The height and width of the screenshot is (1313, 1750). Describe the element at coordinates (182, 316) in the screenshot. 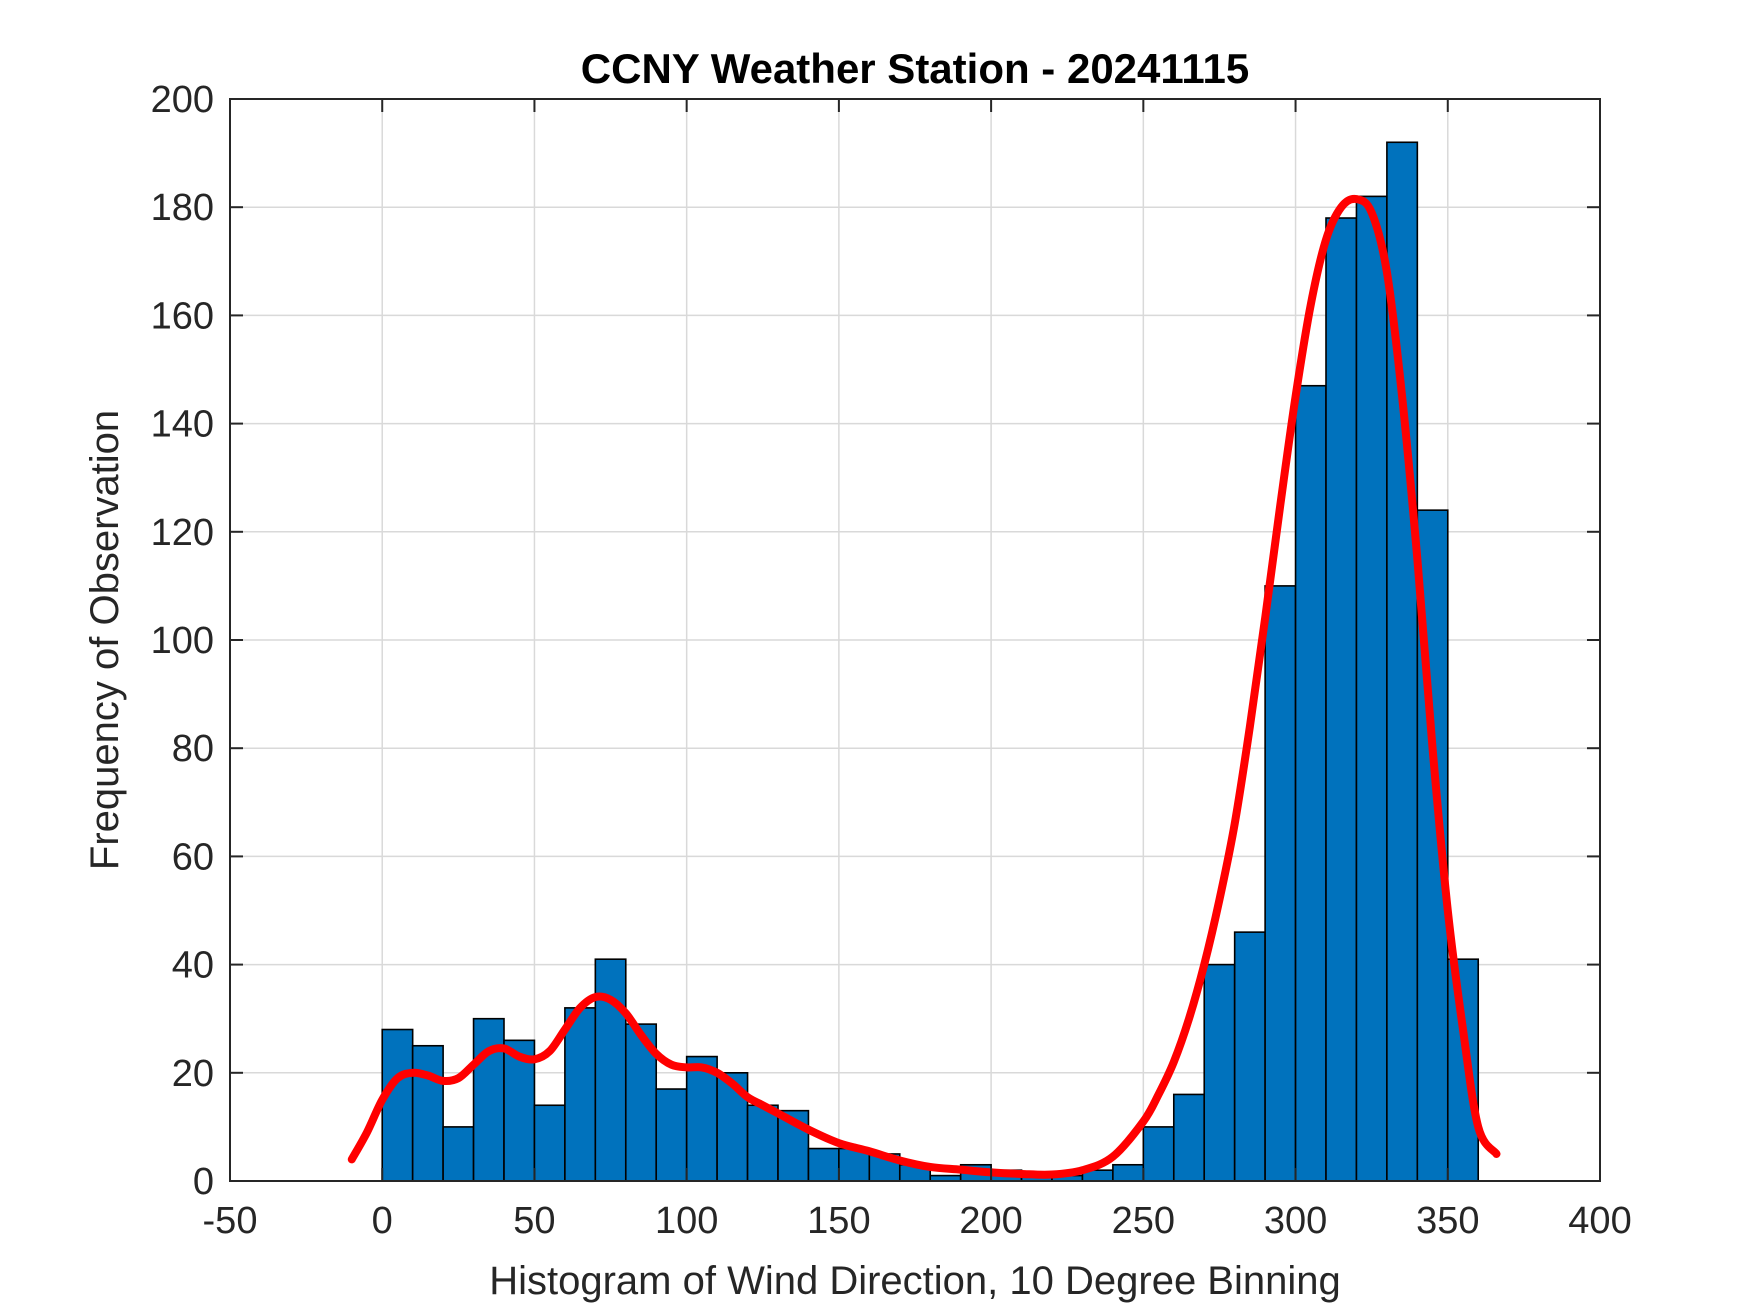

I see `y-tick-label: 160` at that location.